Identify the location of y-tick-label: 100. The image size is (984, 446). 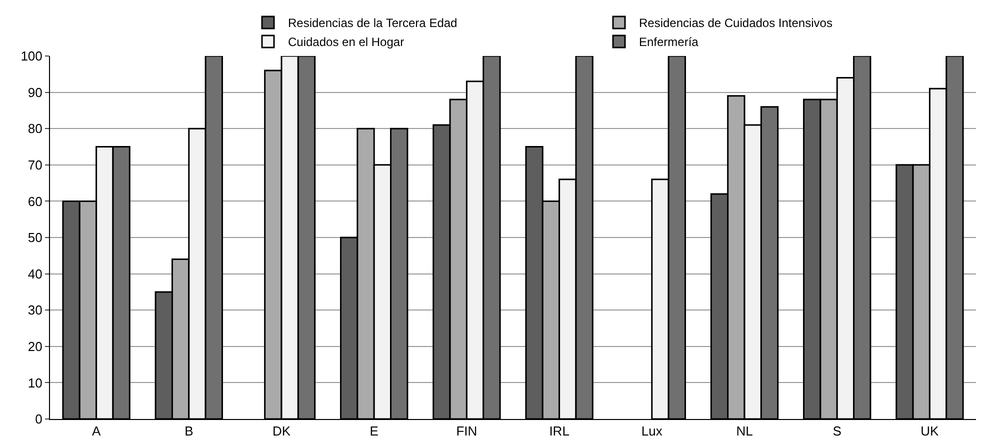
(31, 56).